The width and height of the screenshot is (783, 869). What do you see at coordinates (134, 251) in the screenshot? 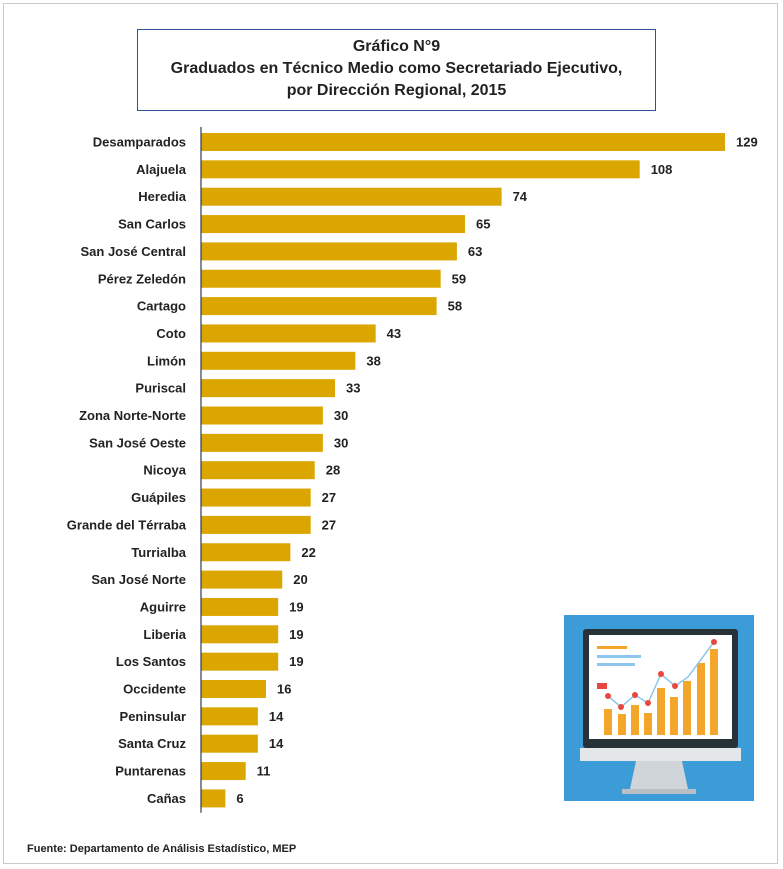
I see `category-label: San José Central` at bounding box center [134, 251].